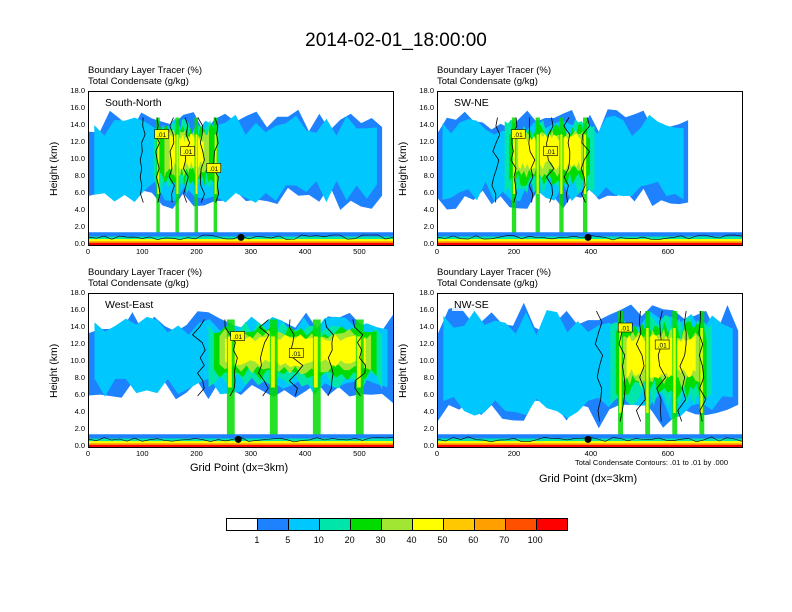  Describe the element at coordinates (241, 168) in the screenshot. I see `plot-area: .01 .01 .01 South-North` at that location.